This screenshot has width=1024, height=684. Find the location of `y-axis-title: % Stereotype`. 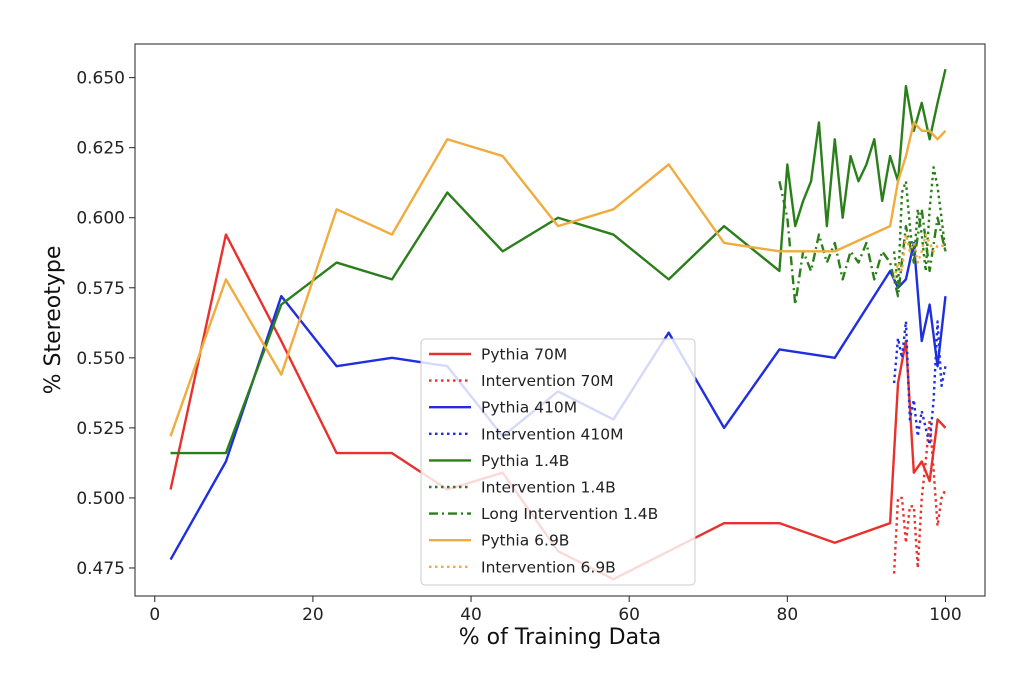

y-axis-title: % Stereotype is located at coordinates (53, 320).